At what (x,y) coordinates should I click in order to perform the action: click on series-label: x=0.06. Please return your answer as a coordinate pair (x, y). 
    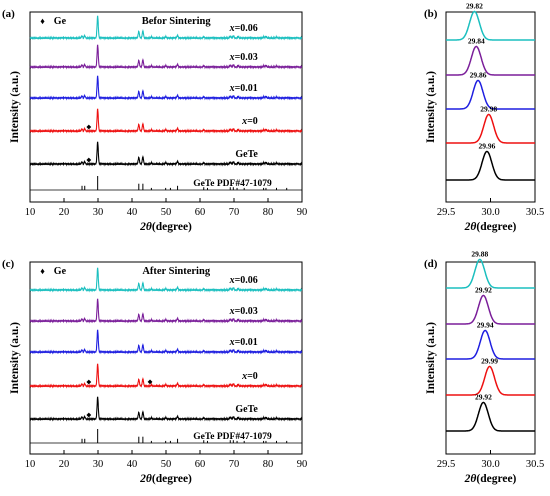
    Looking at the image, I should click on (243, 280).